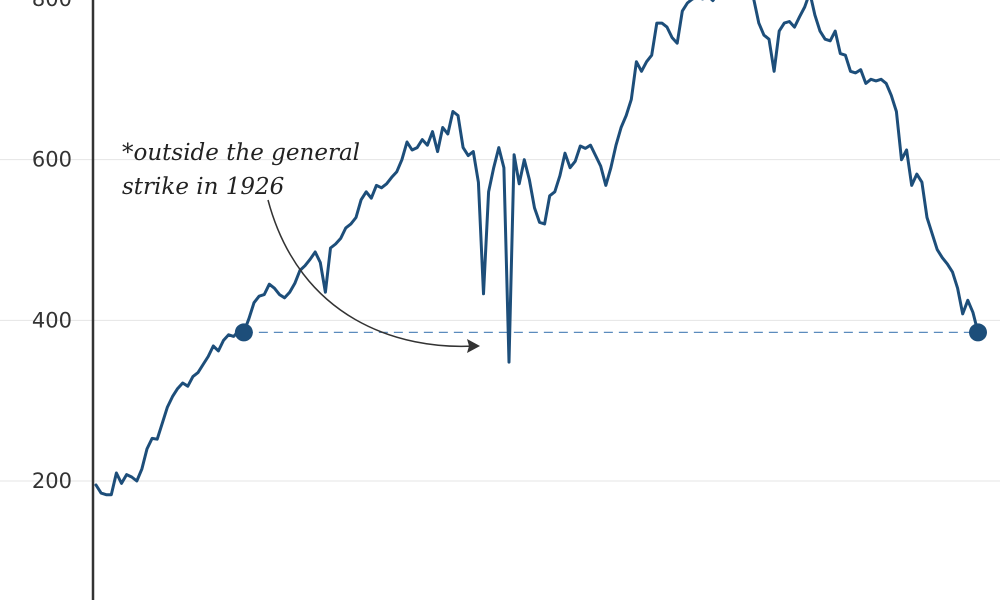 The image size is (1000, 600). I want to click on y-tick-label-400: 400, so click(52, 320).